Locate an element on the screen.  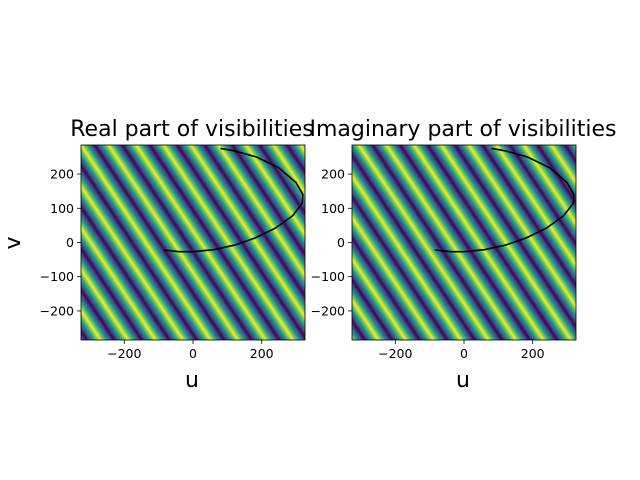
plot-area-imag is located at coordinates (464, 242).